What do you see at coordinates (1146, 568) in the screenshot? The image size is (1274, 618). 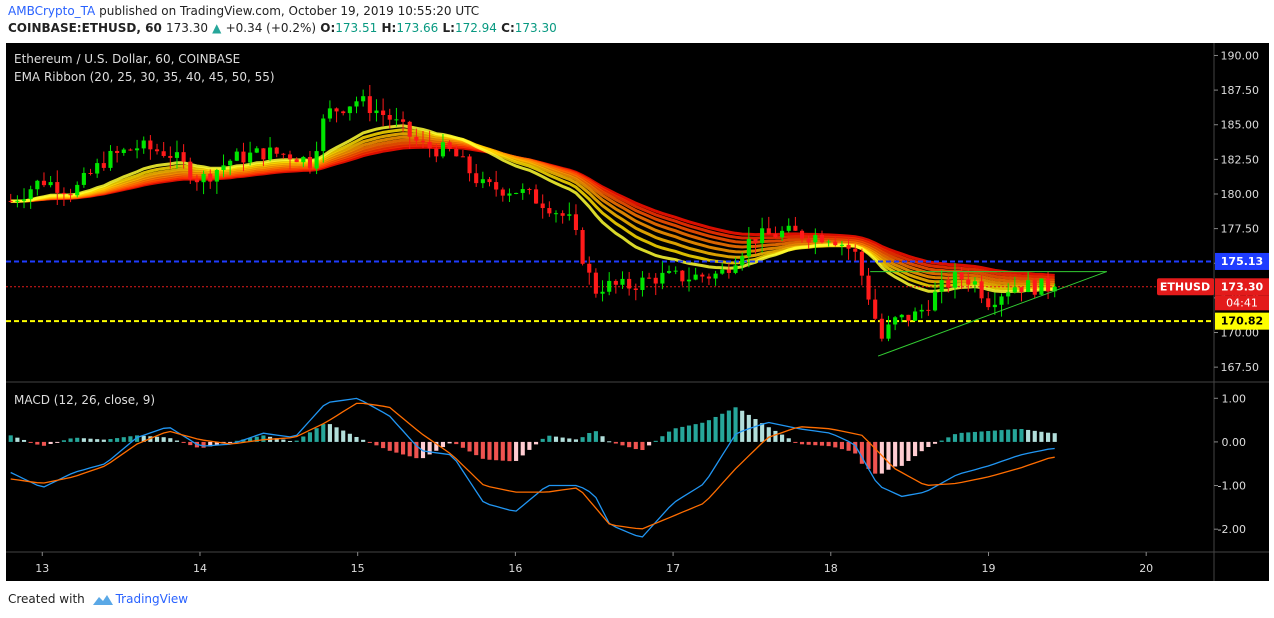 I see `time-tick-label: 20` at bounding box center [1146, 568].